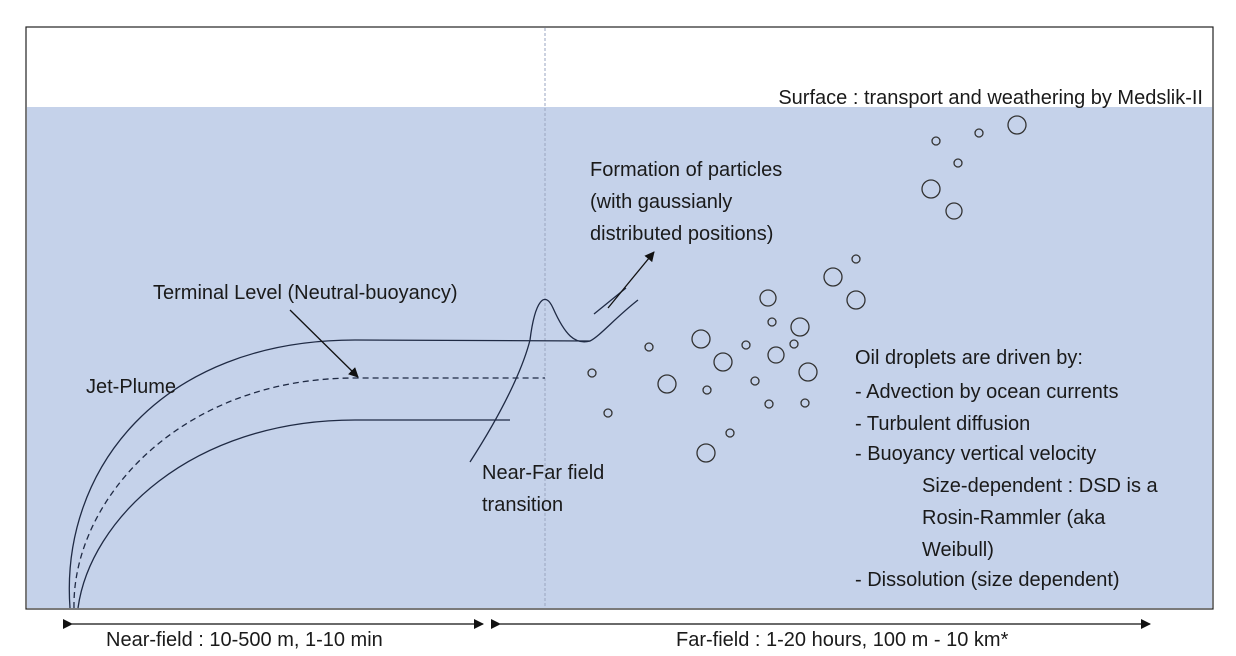 The image size is (1236, 656). What do you see at coordinates (293, 514) in the screenshot?
I see `plume-inner-edge` at bounding box center [293, 514].